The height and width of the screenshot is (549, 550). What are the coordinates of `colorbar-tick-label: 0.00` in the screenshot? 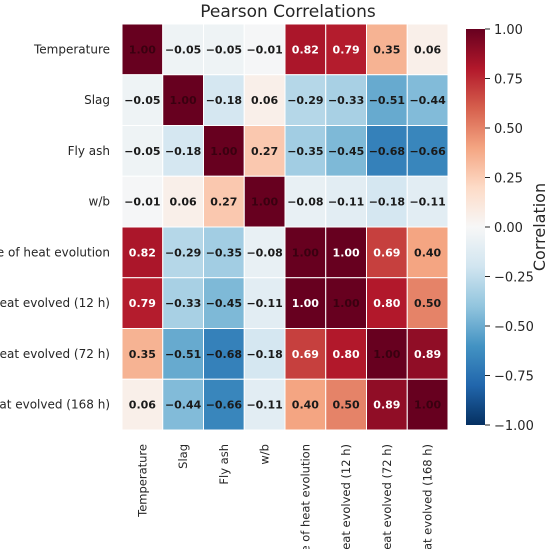 It's located at (508, 228).